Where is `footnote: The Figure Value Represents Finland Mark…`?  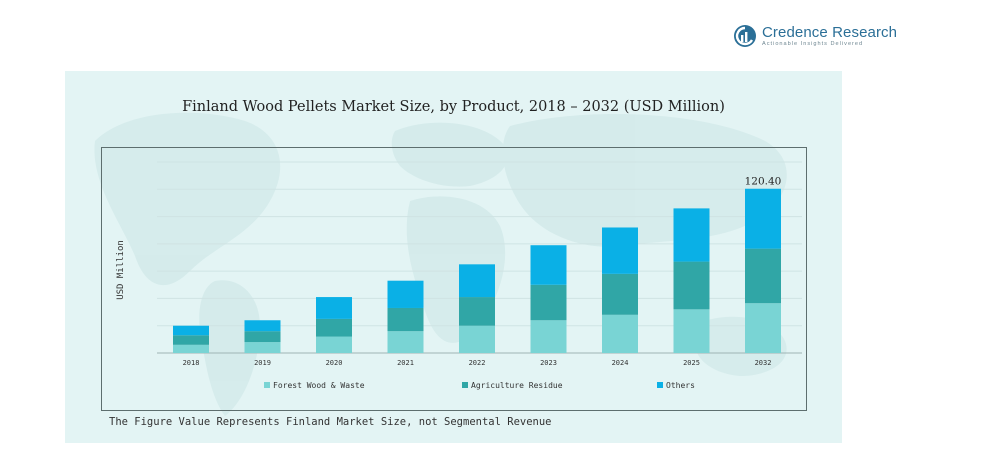
footnote: The Figure Value Represents Finland Mark… is located at coordinates (330, 422).